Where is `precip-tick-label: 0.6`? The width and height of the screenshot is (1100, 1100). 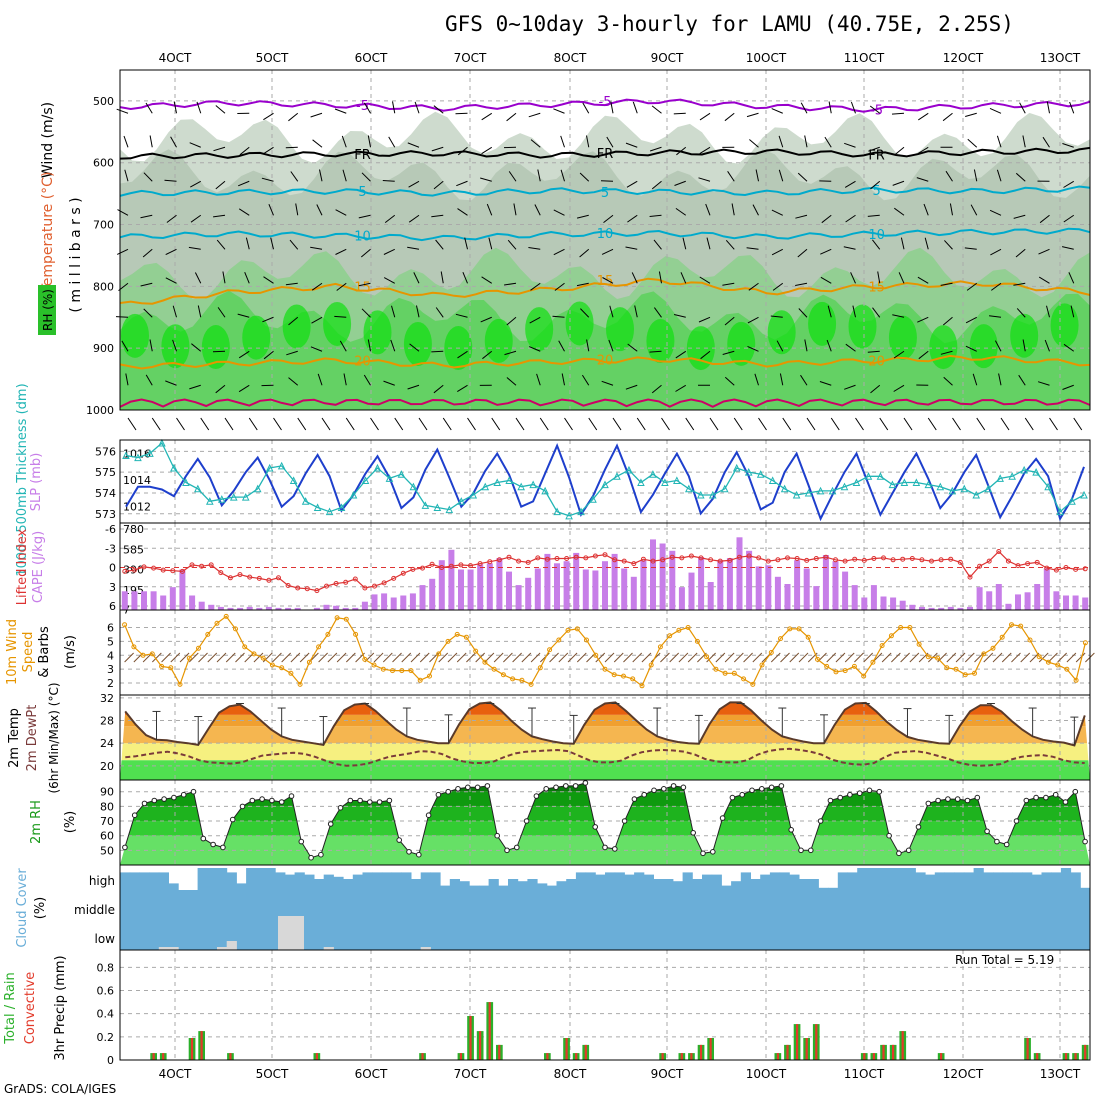
precip-tick-label: 0.6 is located at coordinates (106, 991).